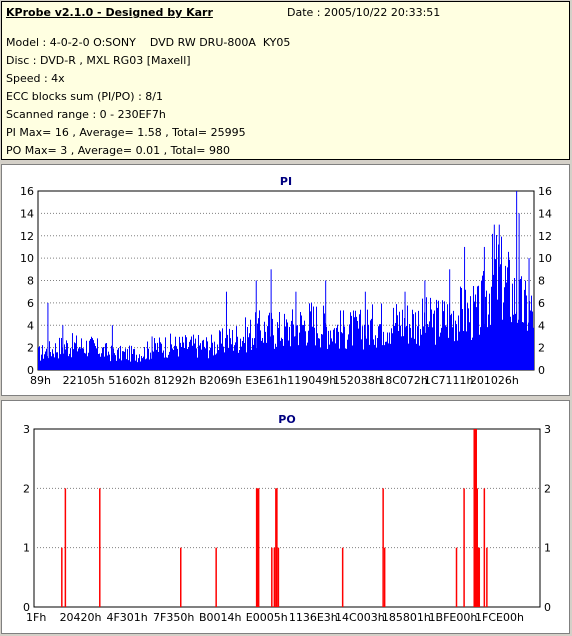  I want to click on po-xtick: 14C003h, so click(360, 617).